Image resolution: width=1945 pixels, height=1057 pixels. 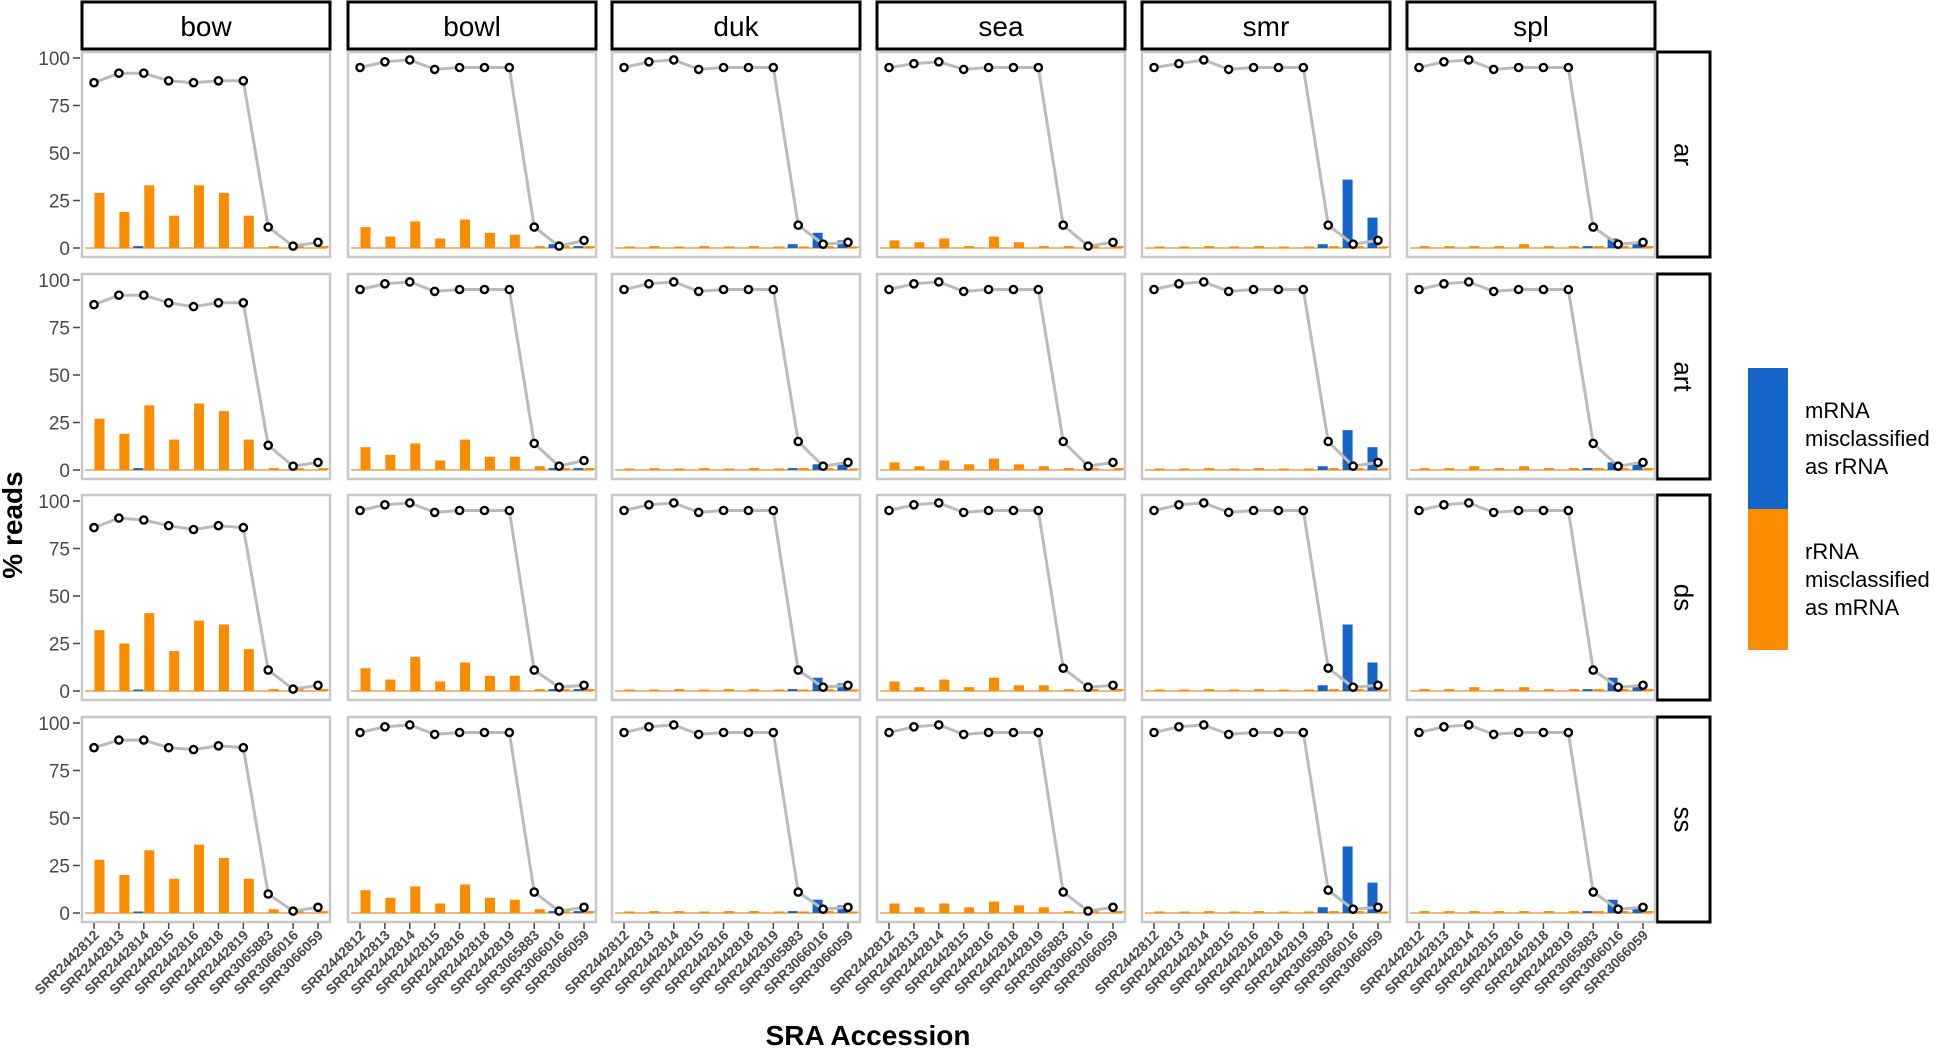 I want to click on series-line-spl-ds, so click(x=1531, y=595).